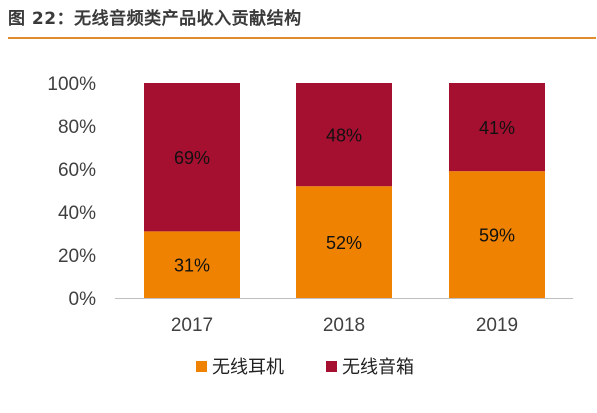  I want to click on legend-label: 无线音箱, so click(378, 367).